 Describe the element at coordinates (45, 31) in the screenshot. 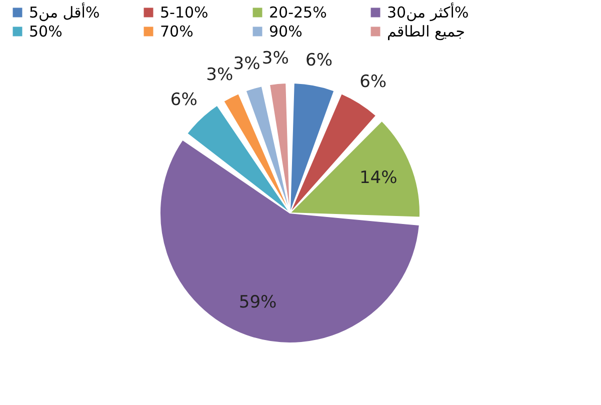

I see `legend-label: 50%` at that location.